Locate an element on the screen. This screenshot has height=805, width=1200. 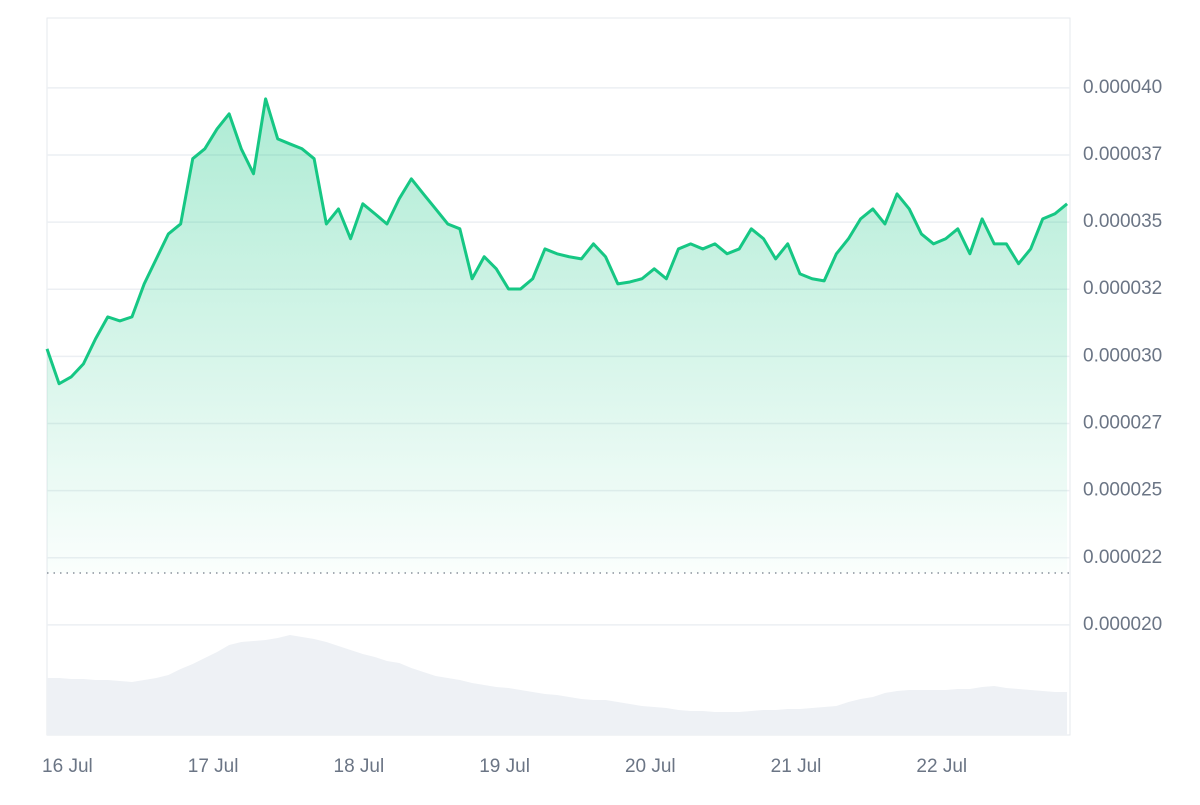
y-tick-label: 0.000032 is located at coordinates (1122, 288).